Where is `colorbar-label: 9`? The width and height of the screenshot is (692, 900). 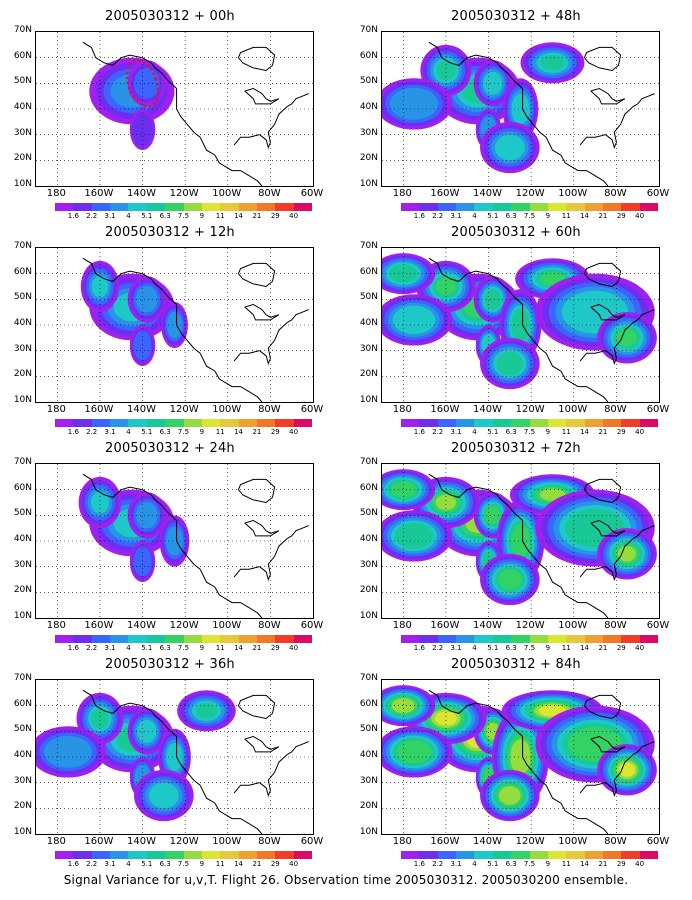 colorbar-label: 9 is located at coordinates (202, 648).